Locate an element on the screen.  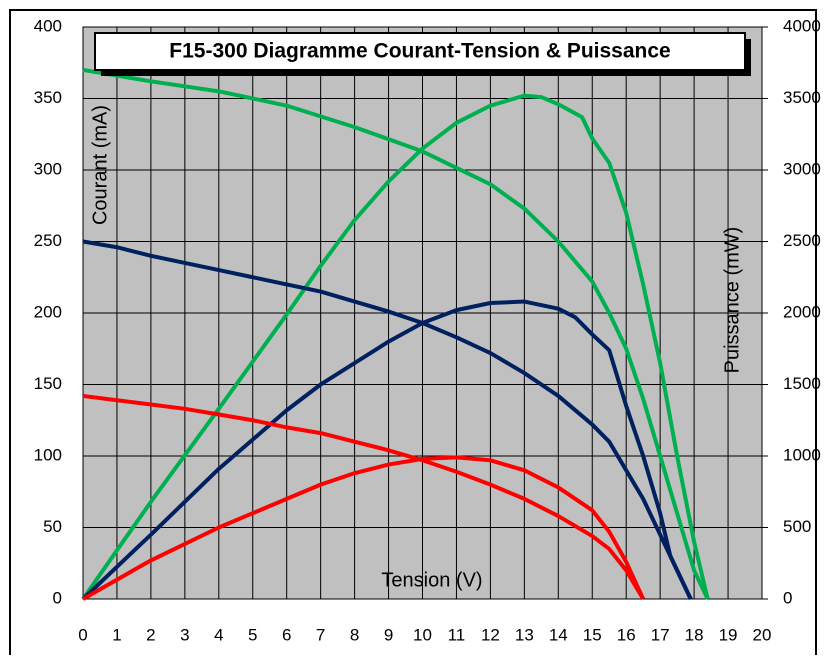
x-tick-label: 8 is located at coordinates (354, 634).